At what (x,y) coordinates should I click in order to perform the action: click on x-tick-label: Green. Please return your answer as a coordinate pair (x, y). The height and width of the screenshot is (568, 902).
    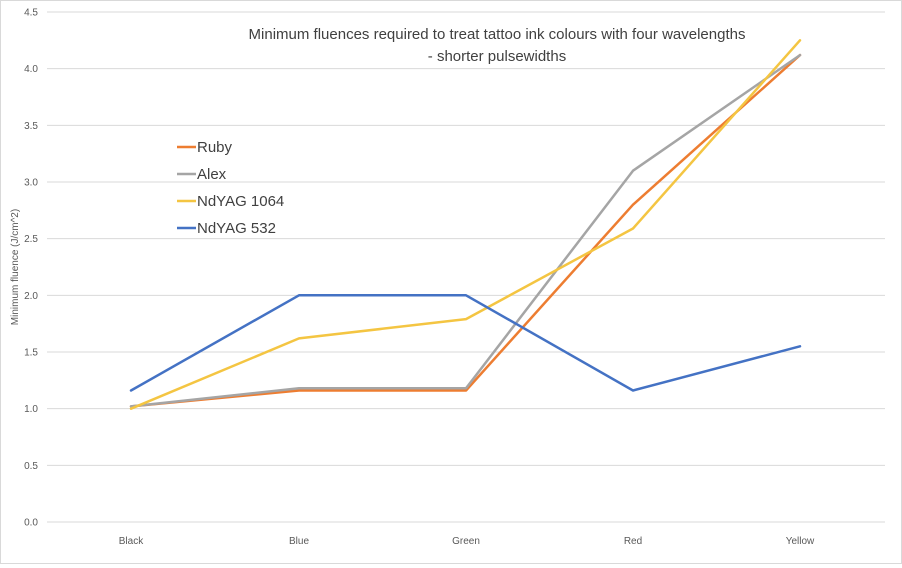
    Looking at the image, I should click on (466, 541).